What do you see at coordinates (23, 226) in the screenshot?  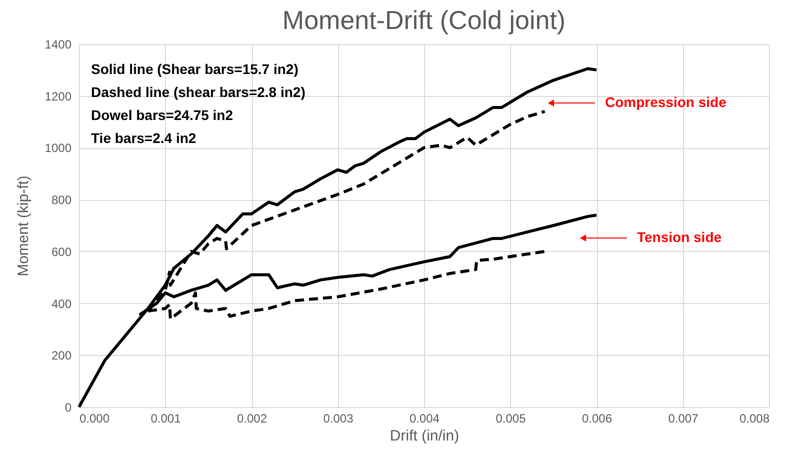 I see `y-axis-title: Moment (kip-ft)` at bounding box center [23, 226].